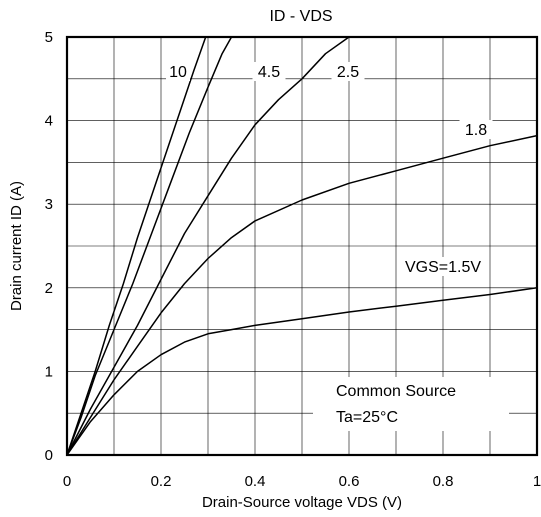  Describe the element at coordinates (443, 481) in the screenshot. I see `x-tick-label: 0.8` at that location.